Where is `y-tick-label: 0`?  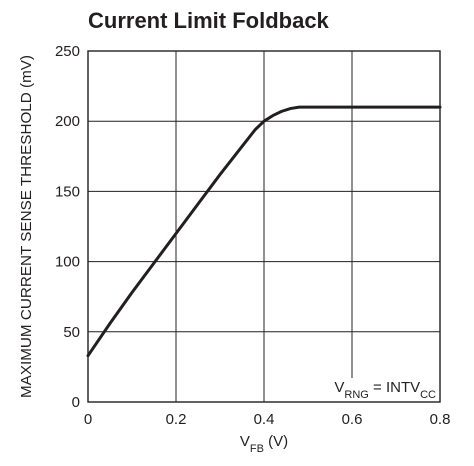
y-tick-label: 0 is located at coordinates (76, 402).